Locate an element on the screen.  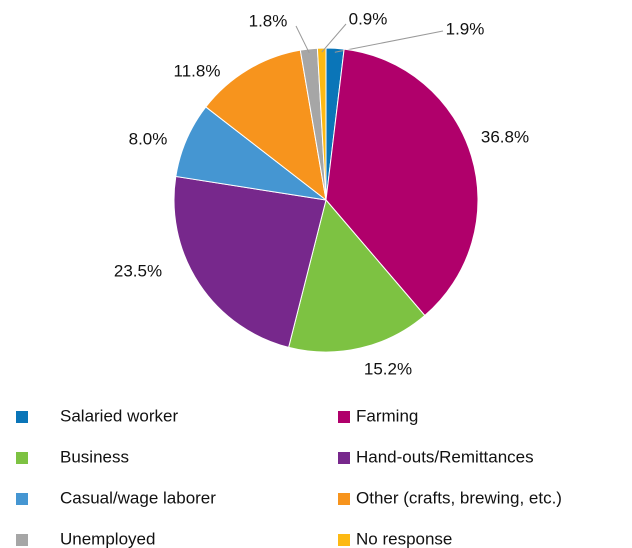
legend-label: Unemployed is located at coordinates (107, 538).